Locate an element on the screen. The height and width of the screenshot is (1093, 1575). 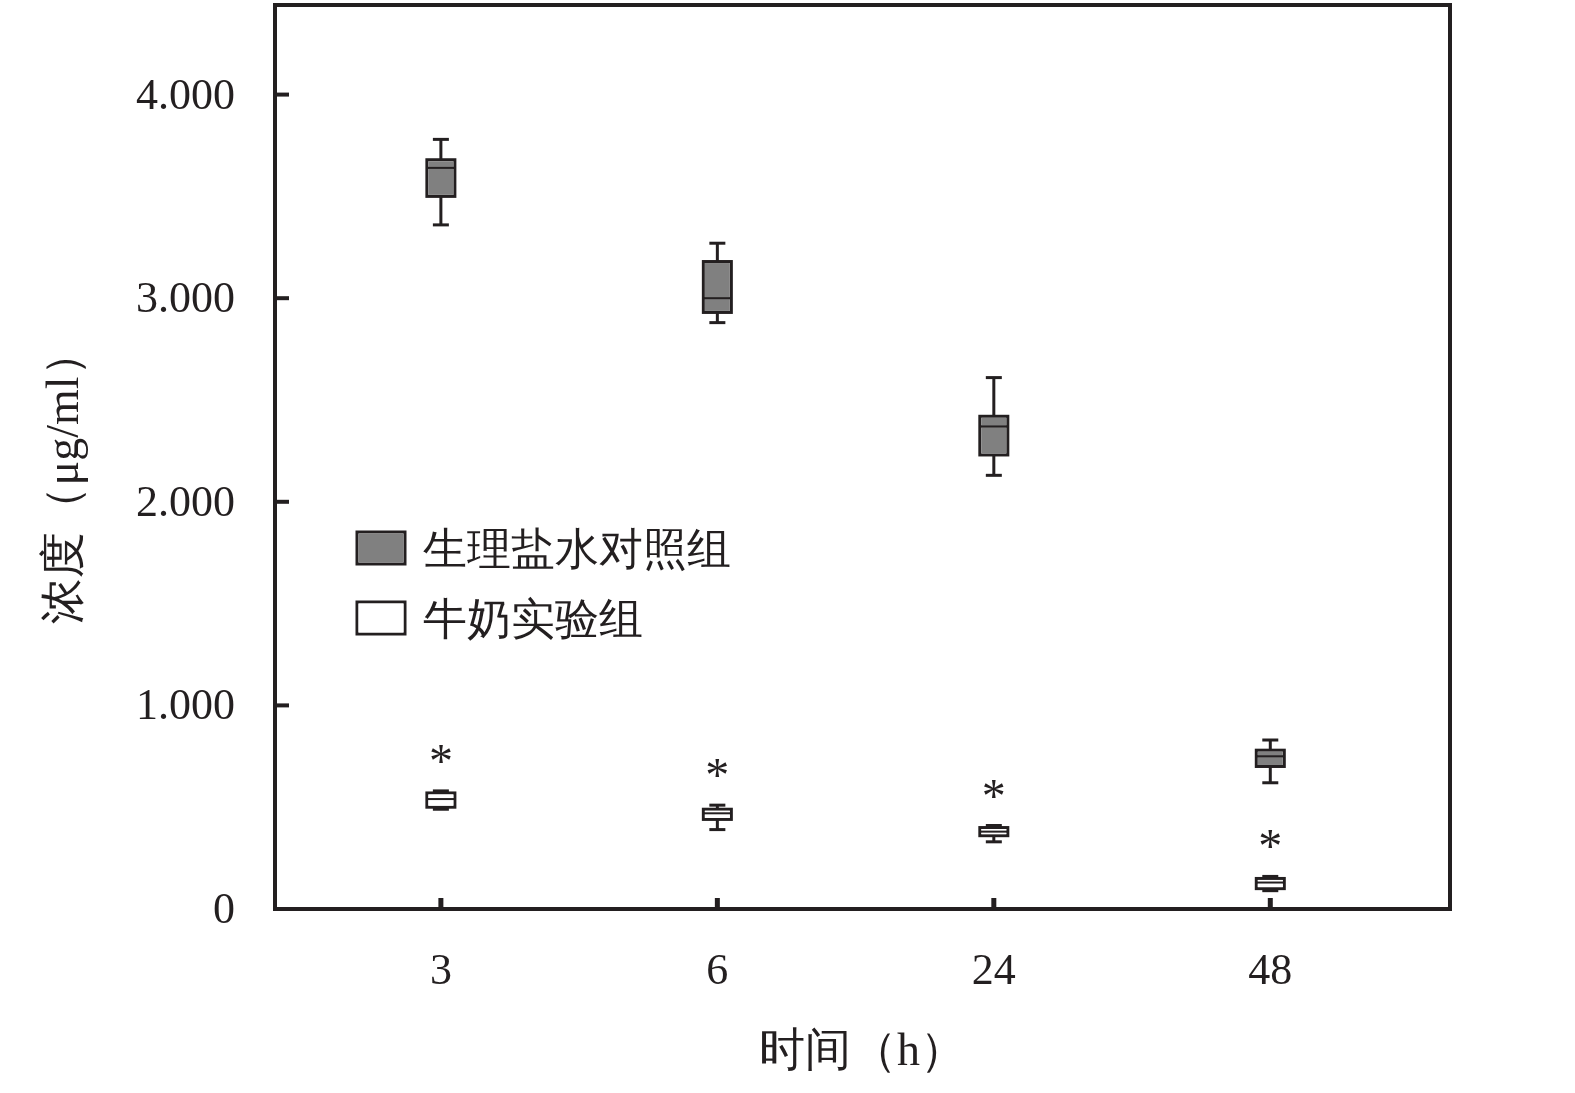
y-tick-label: 0 is located at coordinates (224, 908).